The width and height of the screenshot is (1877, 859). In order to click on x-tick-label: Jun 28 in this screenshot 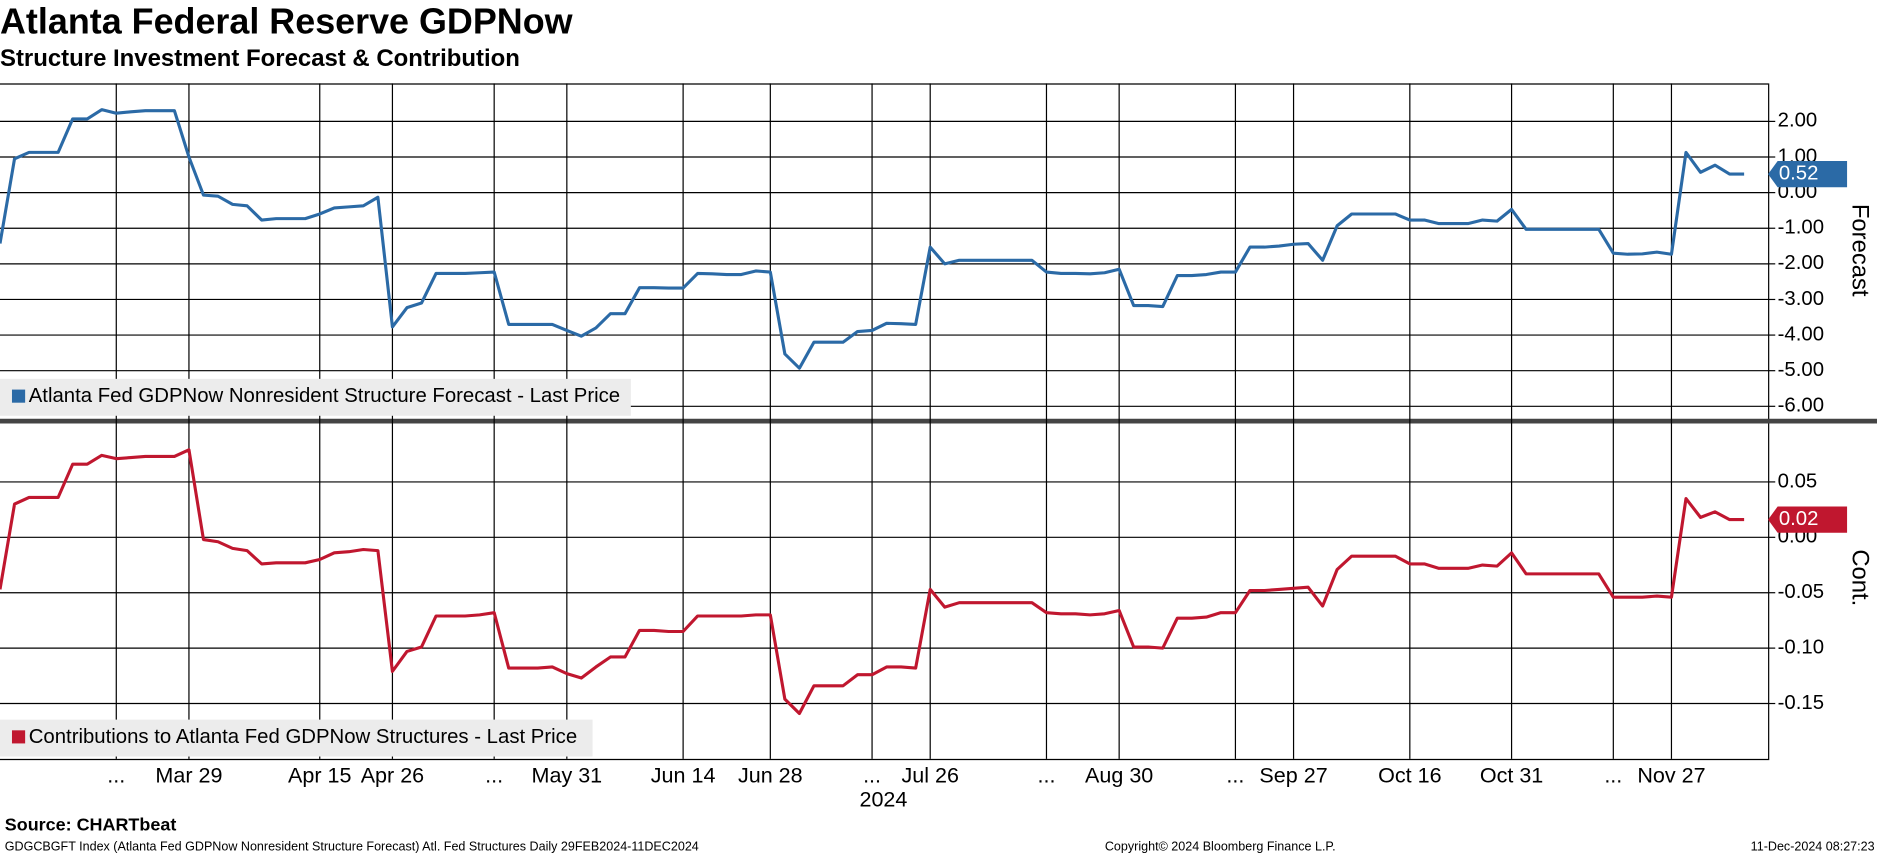, I will do `click(770, 775)`.